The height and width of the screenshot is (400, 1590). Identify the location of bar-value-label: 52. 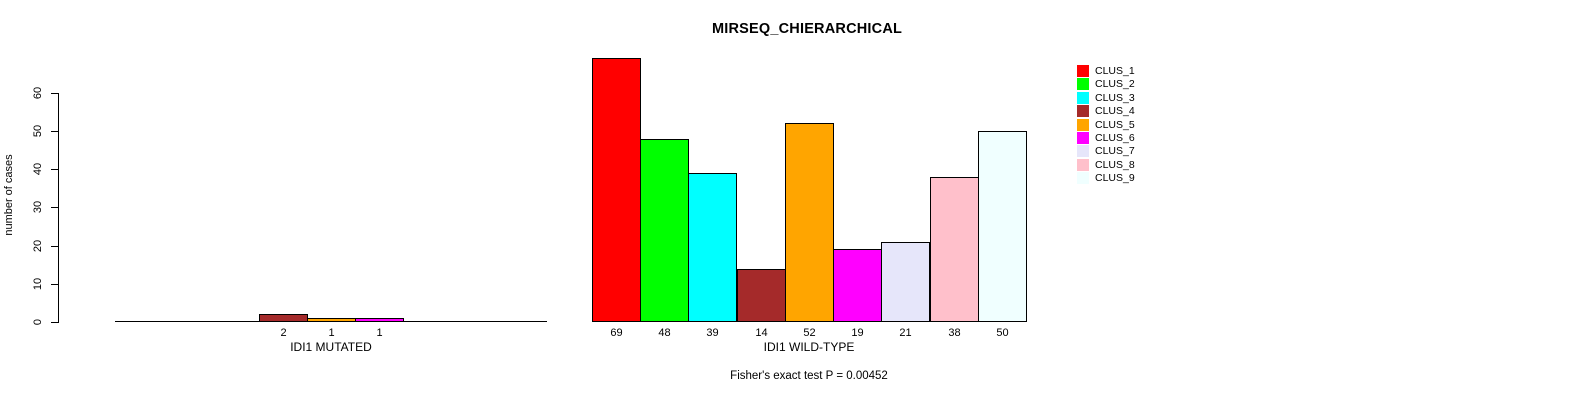
(809, 333).